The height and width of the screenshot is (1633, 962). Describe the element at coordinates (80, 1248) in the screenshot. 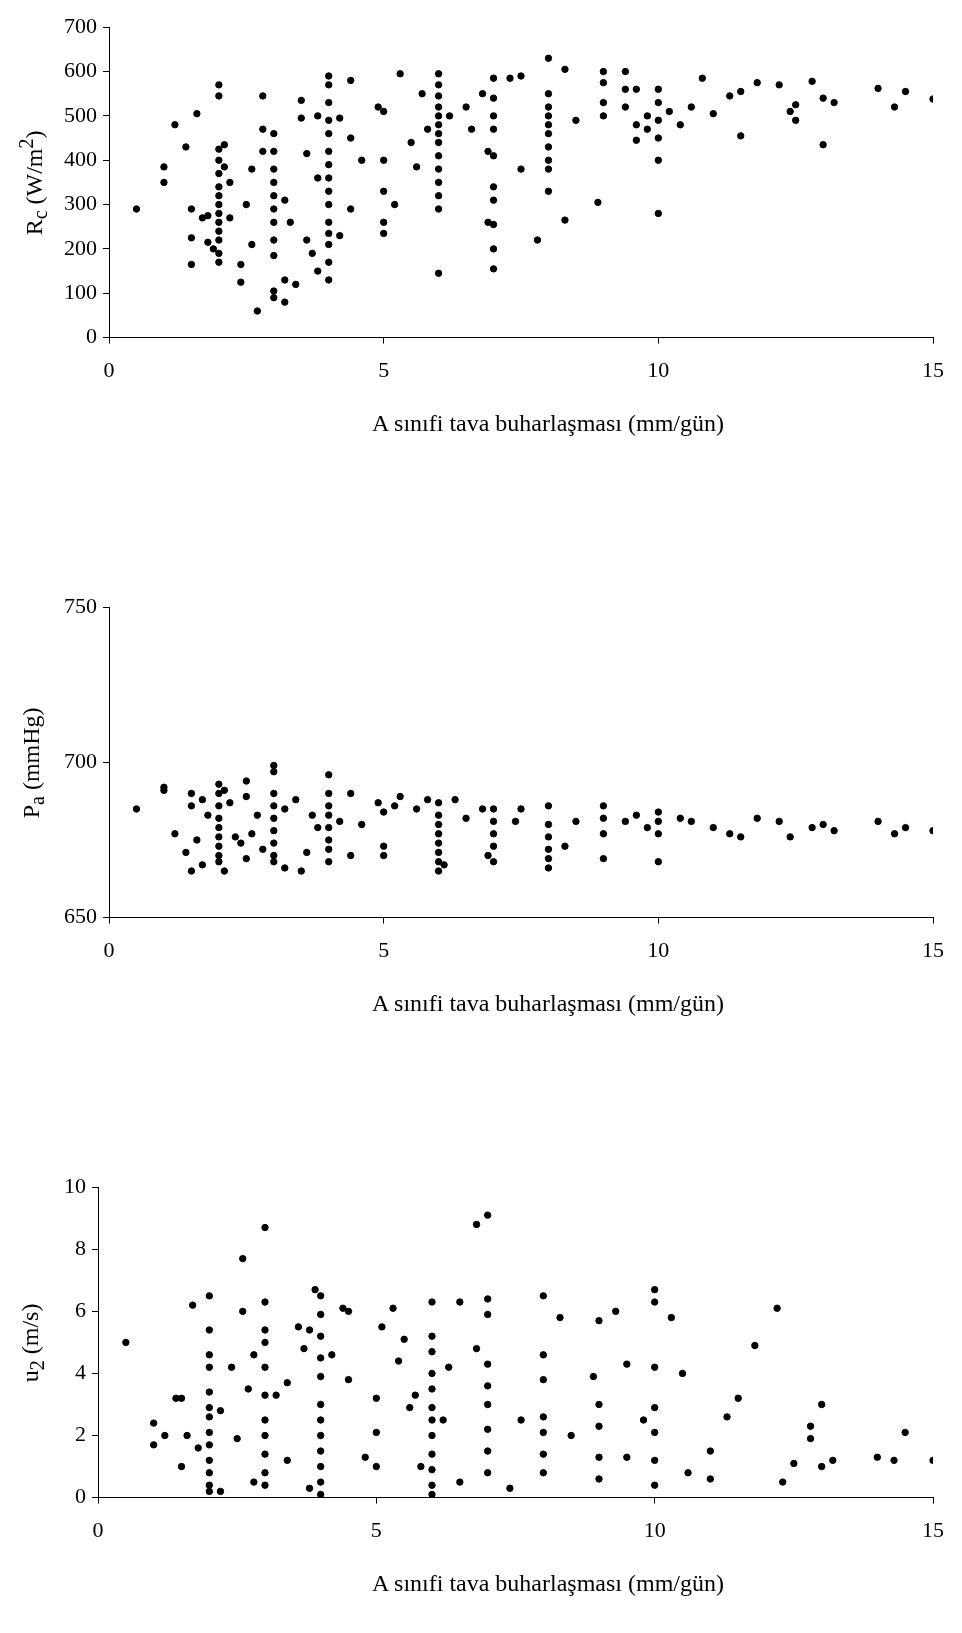

I see `y-tick-label: 8` at that location.